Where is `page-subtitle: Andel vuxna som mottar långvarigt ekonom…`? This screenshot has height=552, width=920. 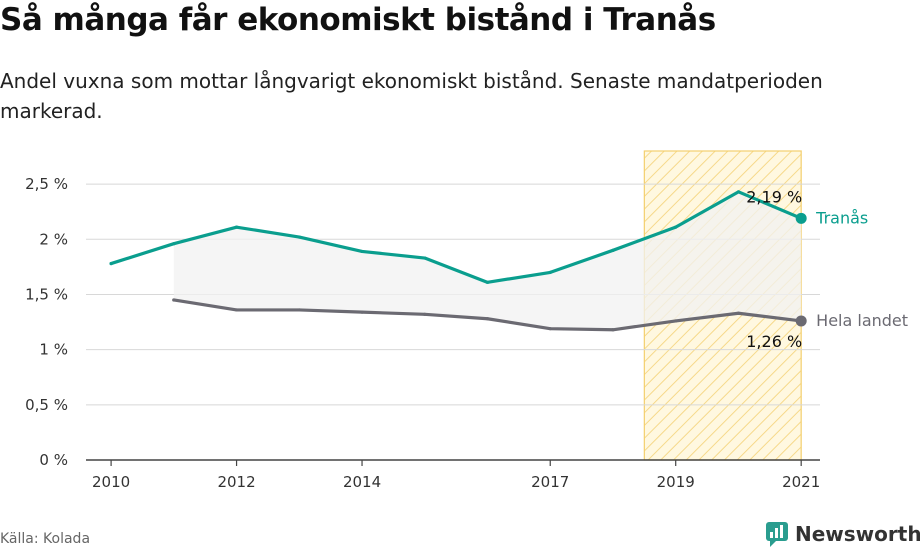 page-subtitle: Andel vuxna som mottar långvarigt ekonom… is located at coordinates (411, 96).